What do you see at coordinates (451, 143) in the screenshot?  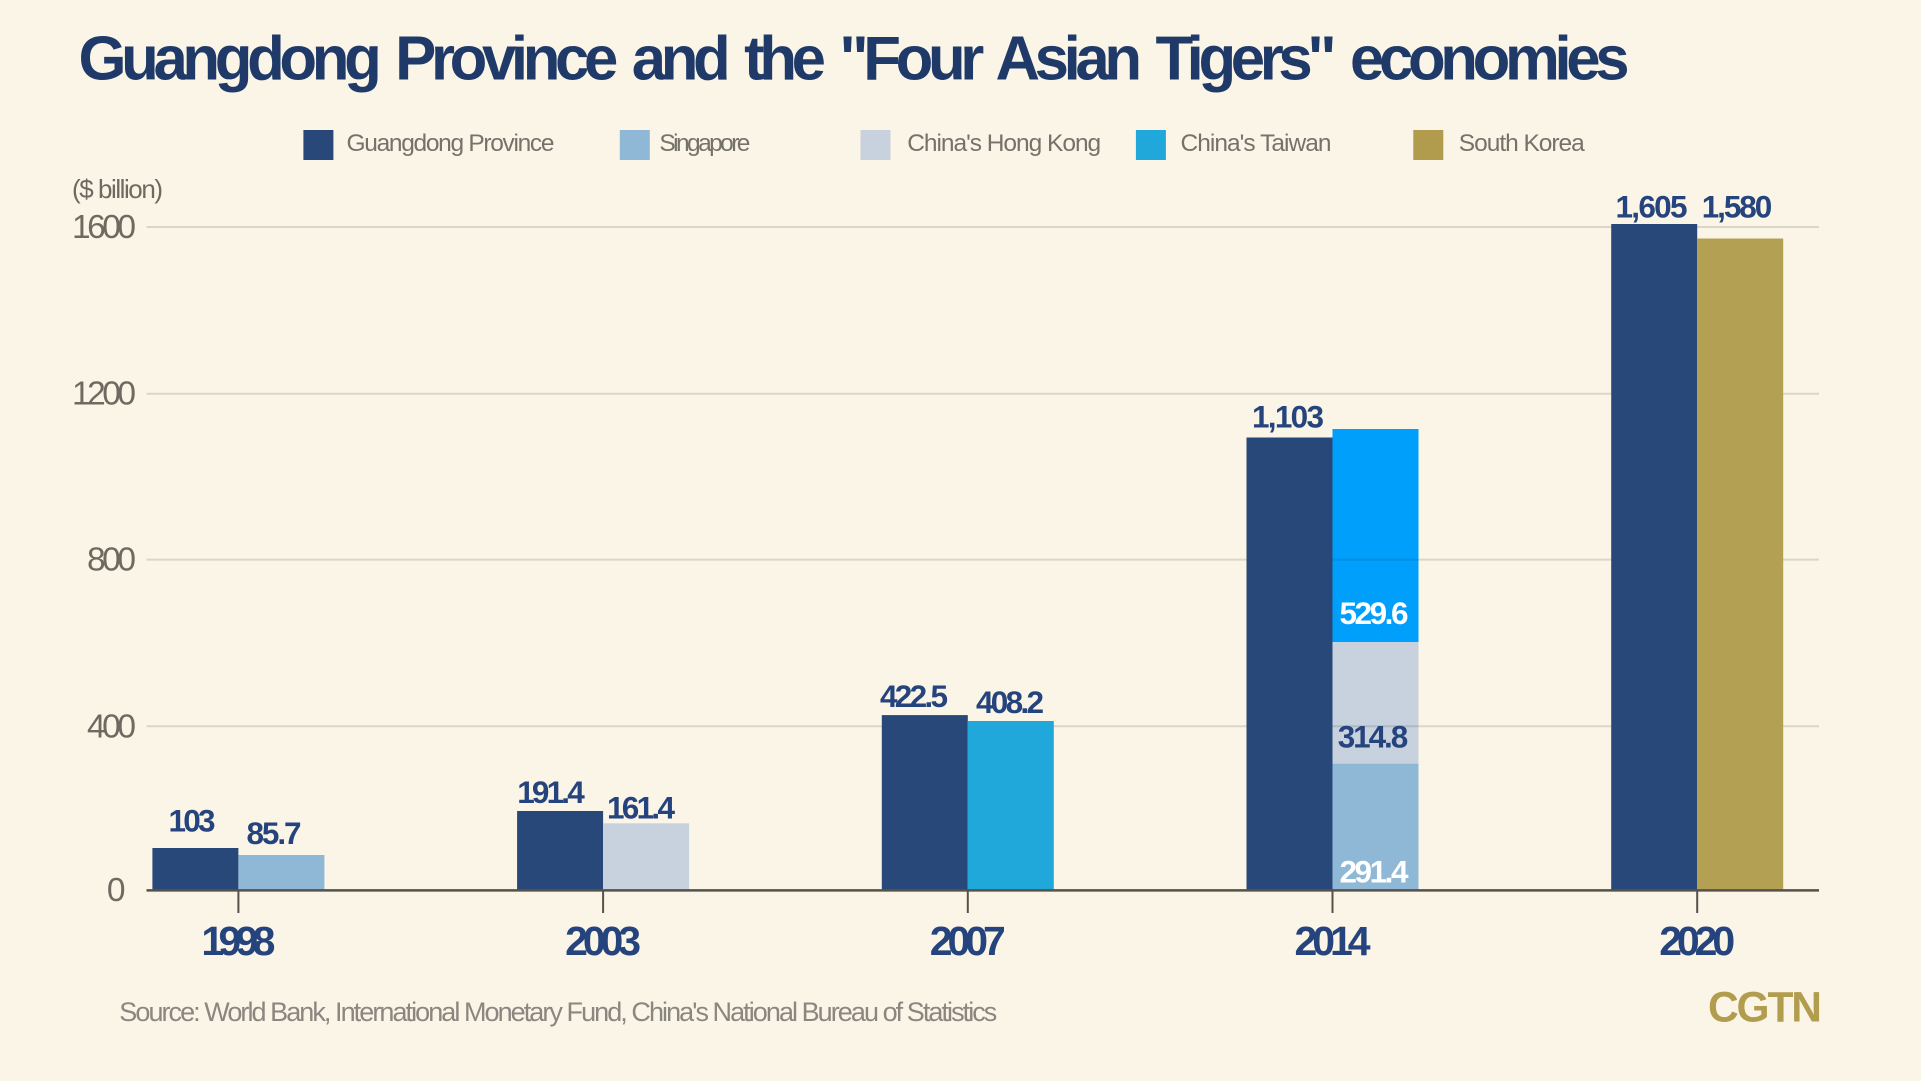 I see `svg-text: Guangdong Province` at bounding box center [451, 143].